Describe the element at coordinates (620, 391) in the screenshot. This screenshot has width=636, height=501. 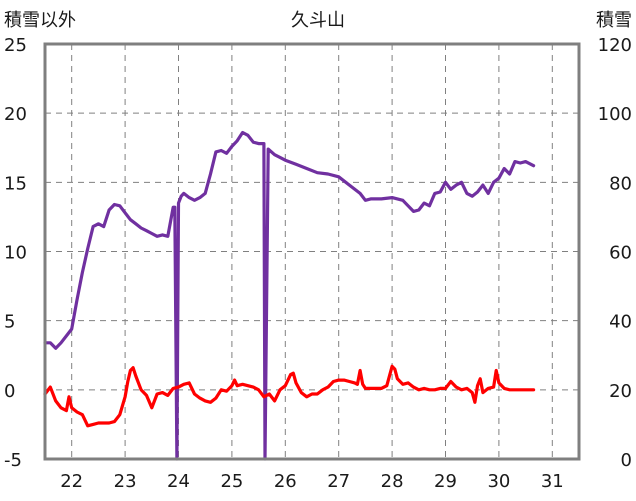
I see `right-tick-label-1: 20` at that location.